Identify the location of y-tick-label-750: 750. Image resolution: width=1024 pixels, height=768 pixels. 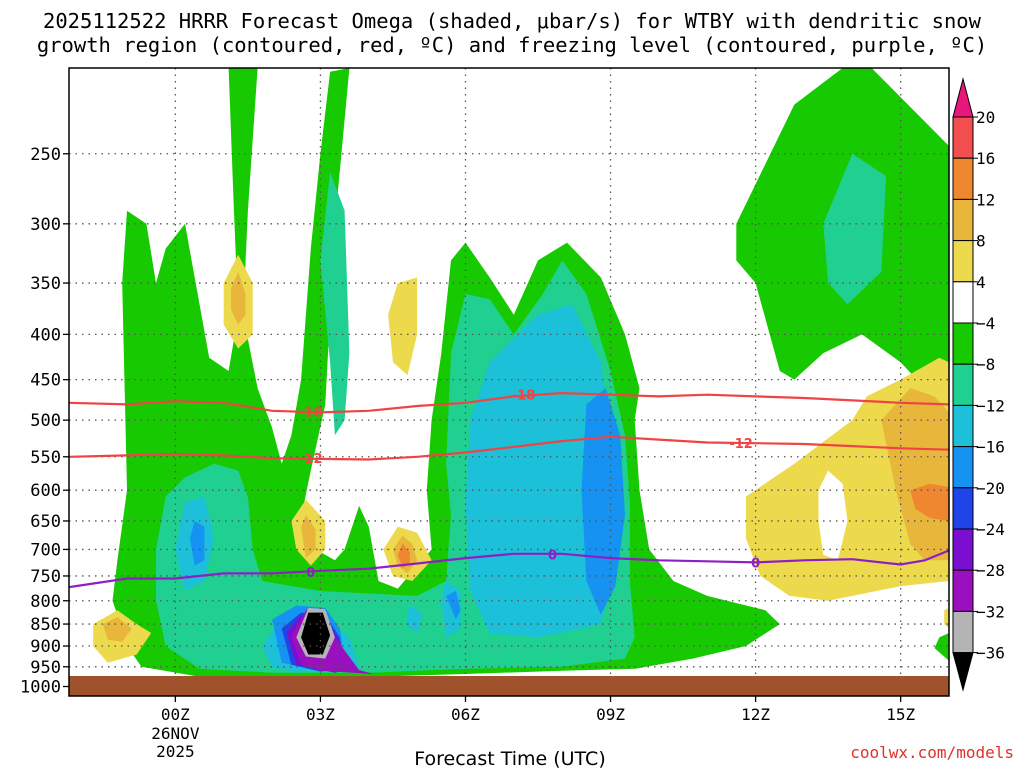
(45, 577).